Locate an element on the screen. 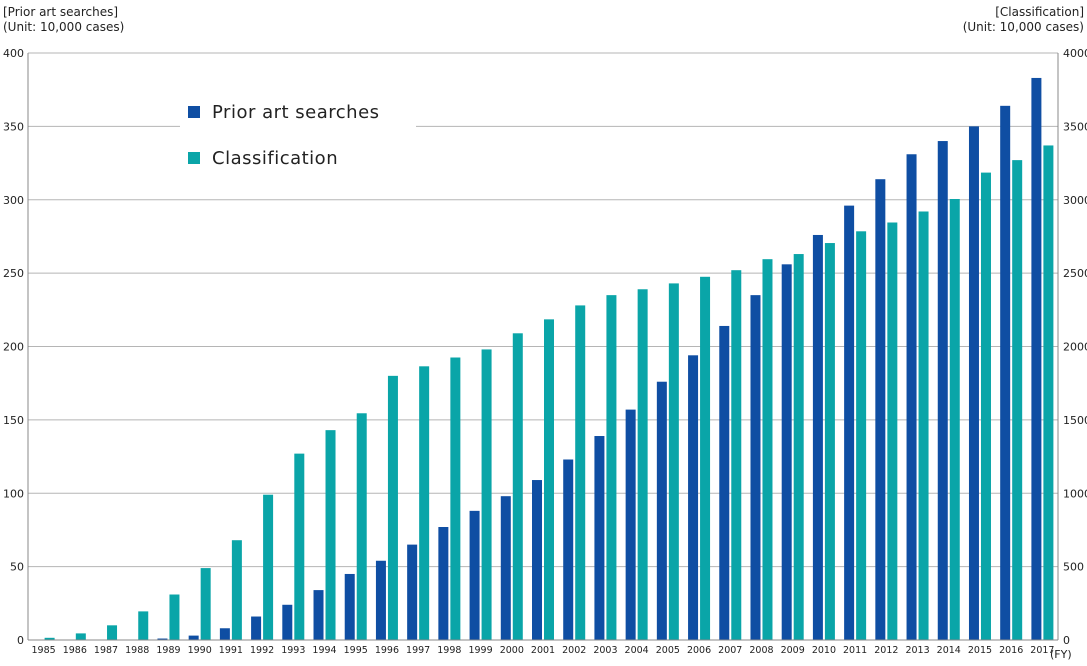 The image size is (1087, 666). x-axis-tick-label: 2015 is located at coordinates (980, 650).